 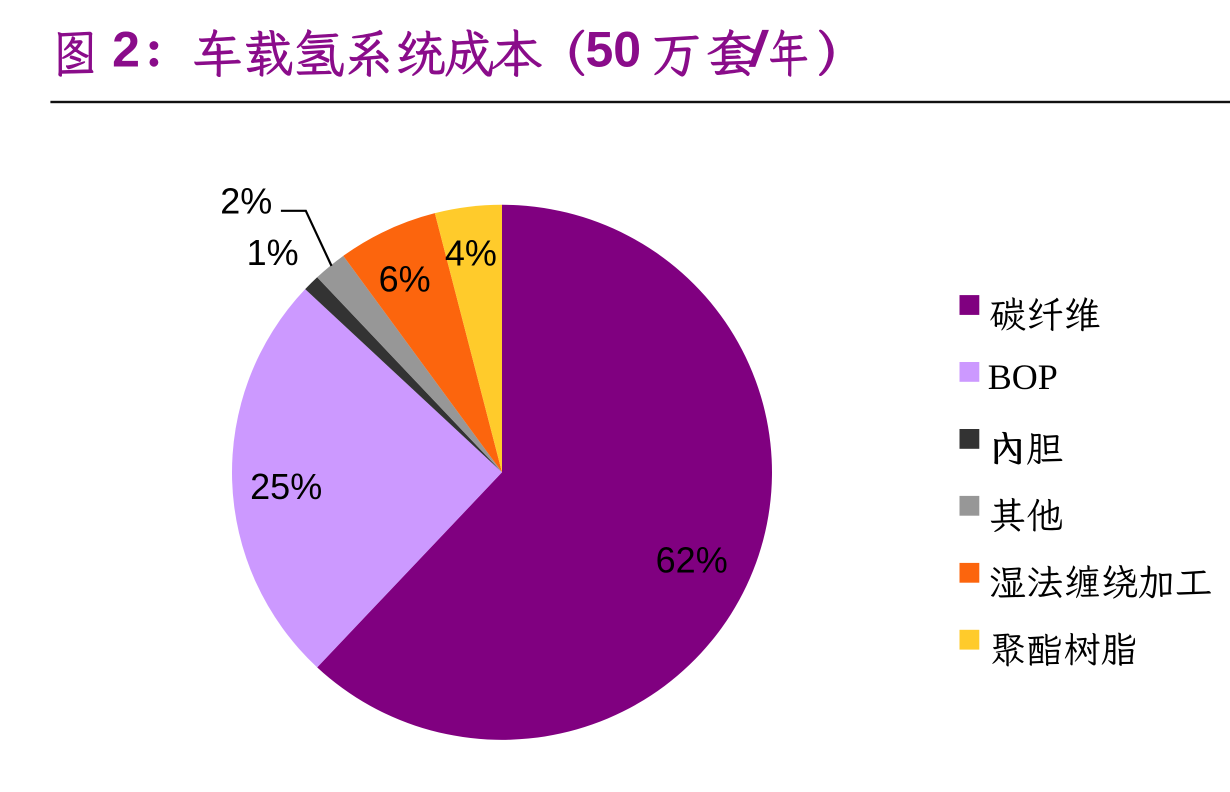 I want to click on svg-text: 25%, so click(x=286, y=486).